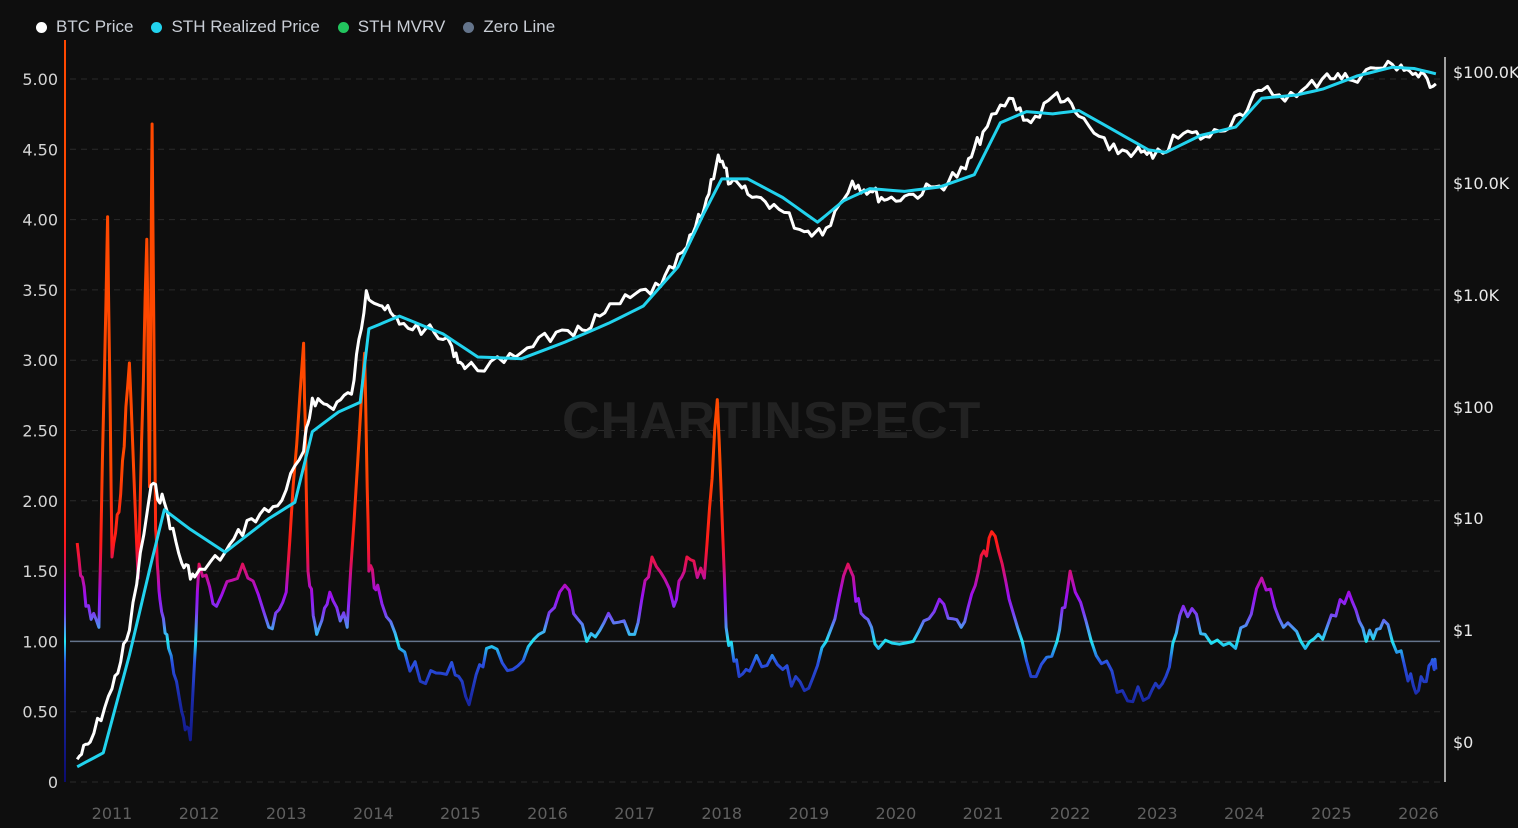 The height and width of the screenshot is (828, 1518). I want to click on left-axis-tick-label: 3.00, so click(40, 360).